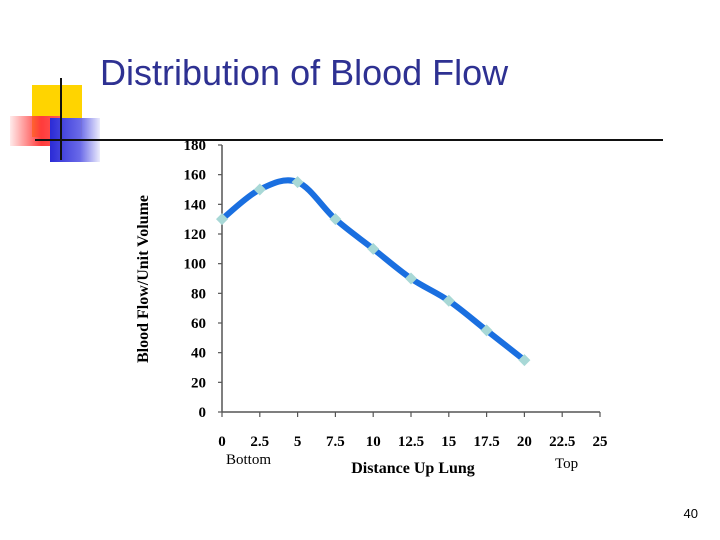  What do you see at coordinates (222, 442) in the screenshot?
I see `x-tick-label: 0` at bounding box center [222, 442].